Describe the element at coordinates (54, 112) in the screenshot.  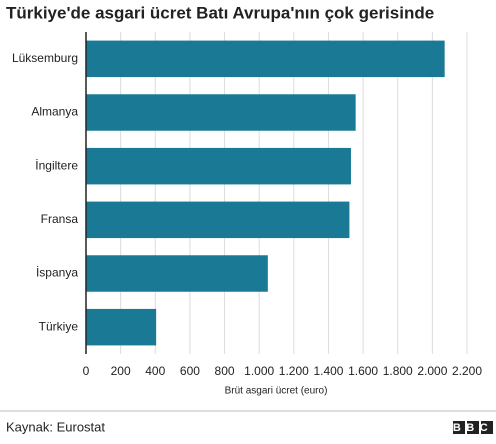
I see `y-tick-label: Almanya` at that location.